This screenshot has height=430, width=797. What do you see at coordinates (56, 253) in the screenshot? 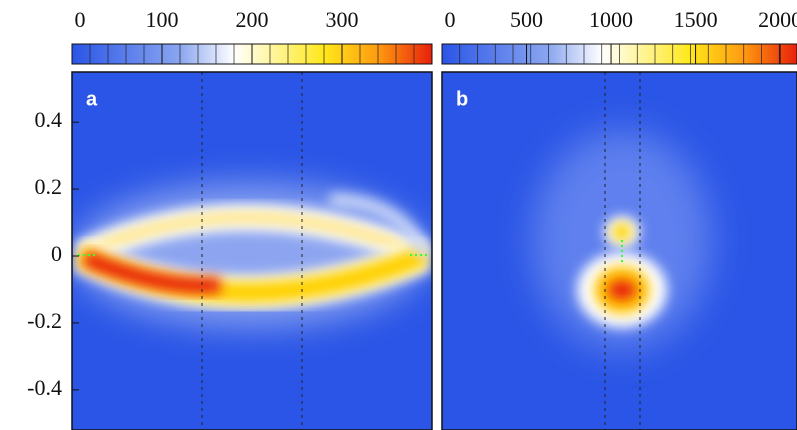
I see `y-tick-label: 0` at bounding box center [56, 253].